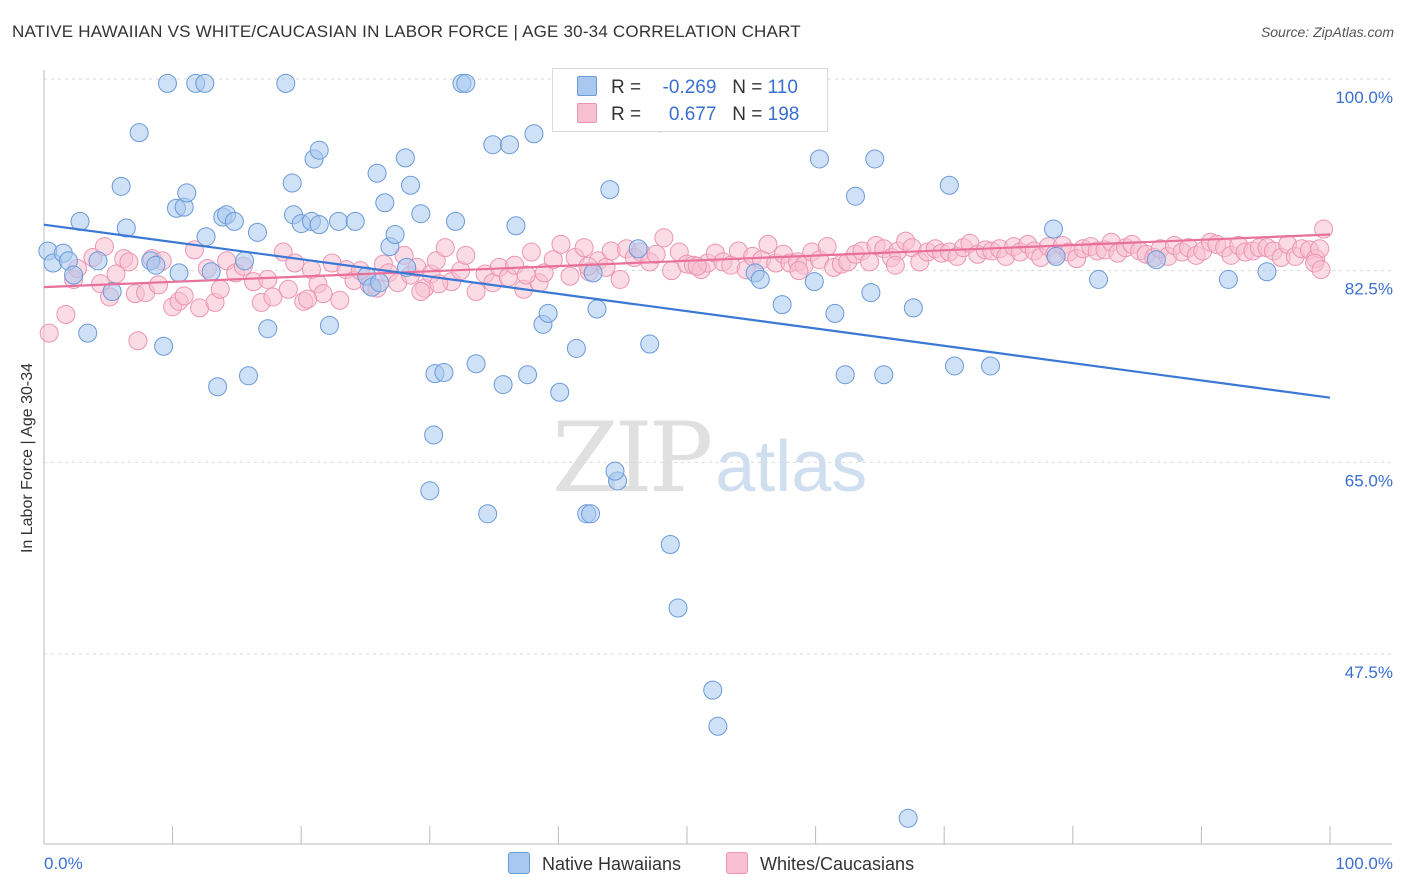  What do you see at coordinates (1369, 289) in the screenshot?
I see `y-tick-label: 82.5%` at bounding box center [1369, 289].